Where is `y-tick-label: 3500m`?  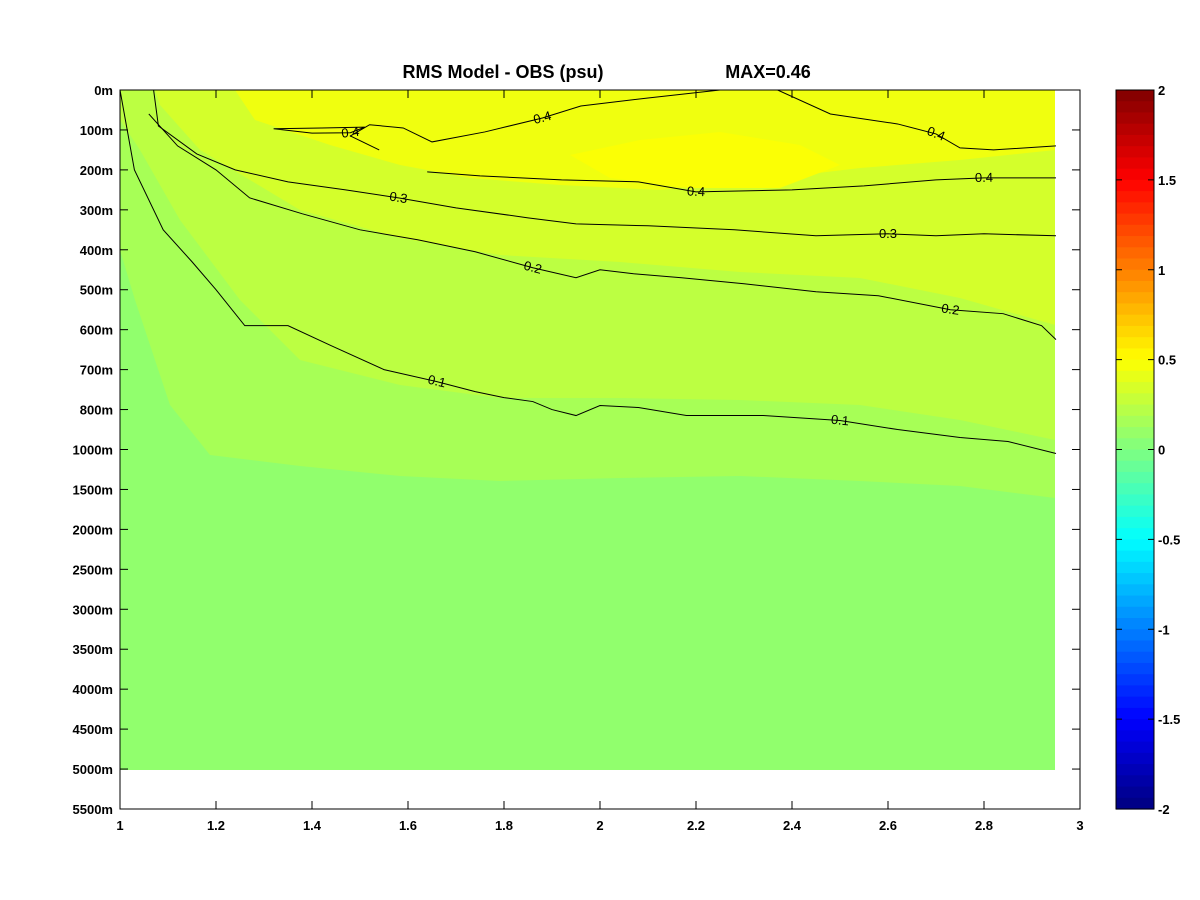 y-tick-label: 3500m is located at coordinates (93, 649).